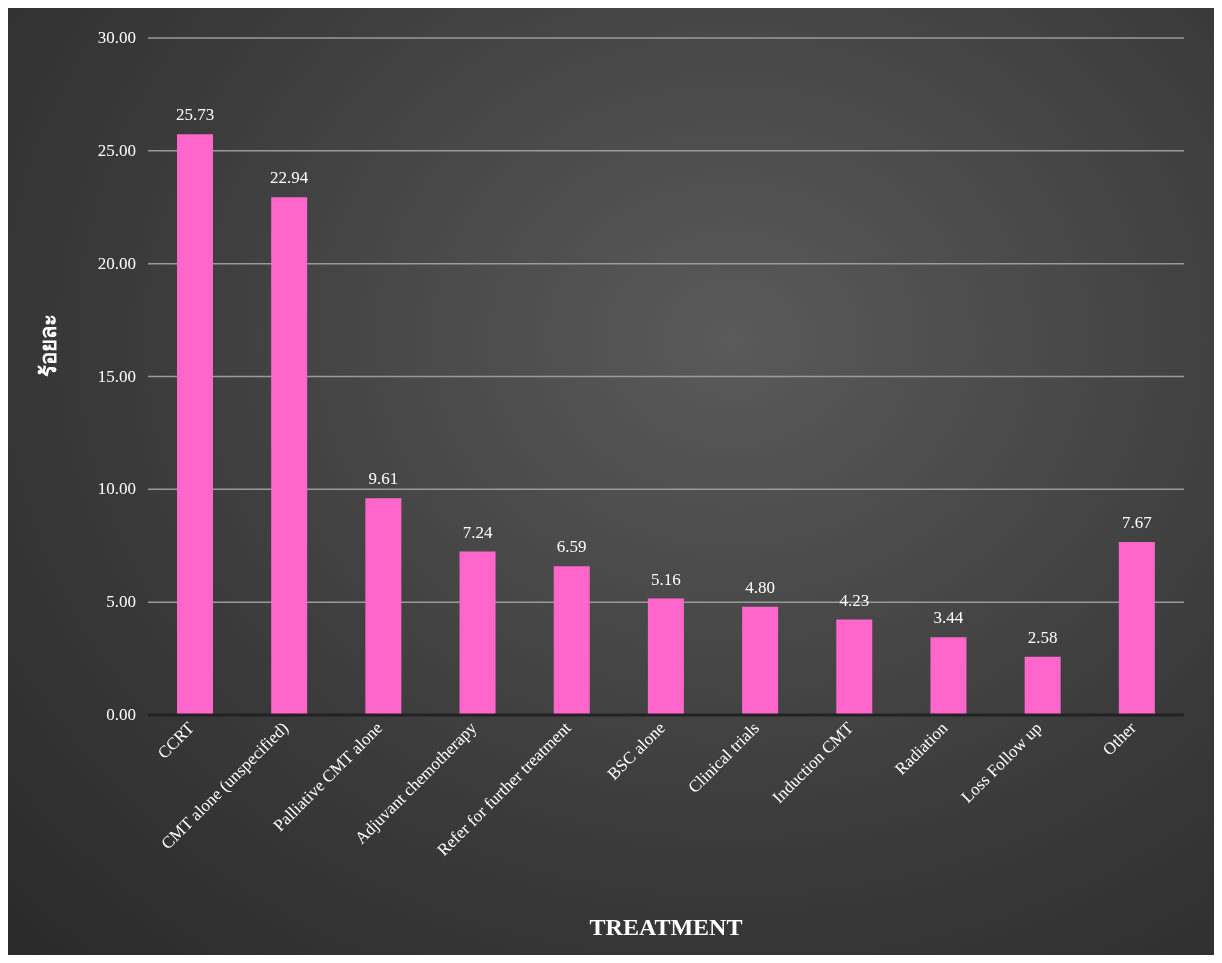 This screenshot has width=1222, height=963. I want to click on data-label: 6.59, so click(571, 547).